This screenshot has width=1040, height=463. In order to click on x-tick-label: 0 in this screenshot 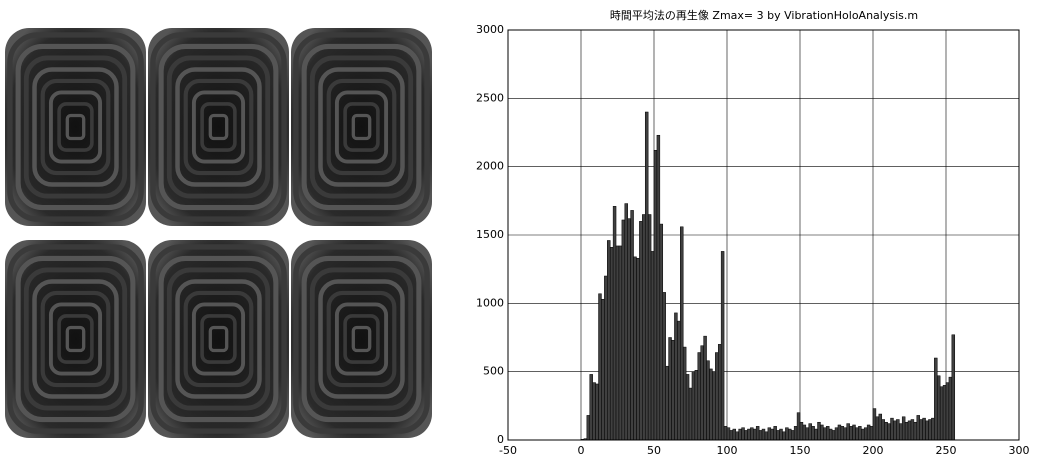, I will do `click(581, 450)`.